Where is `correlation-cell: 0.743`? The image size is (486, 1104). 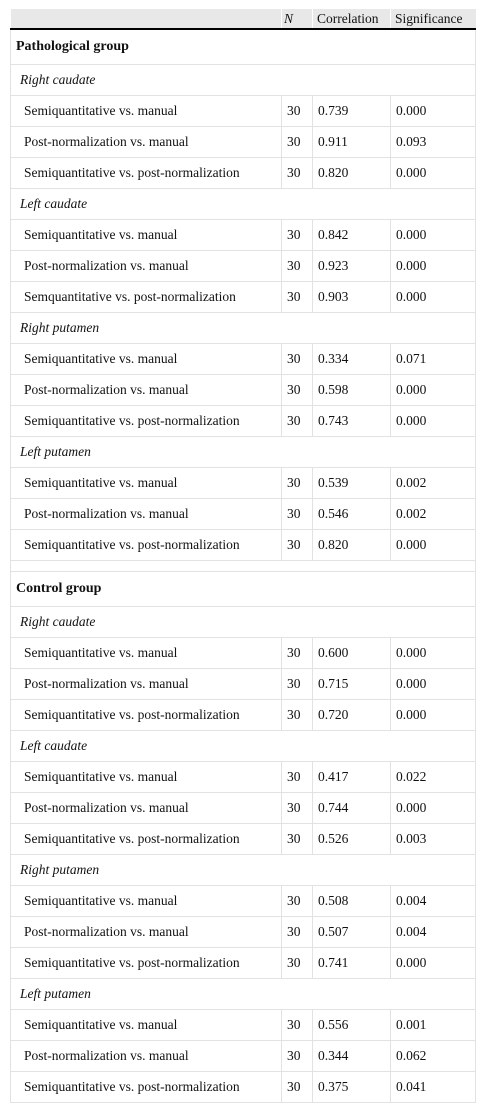
correlation-cell: 0.743 is located at coordinates (351, 421).